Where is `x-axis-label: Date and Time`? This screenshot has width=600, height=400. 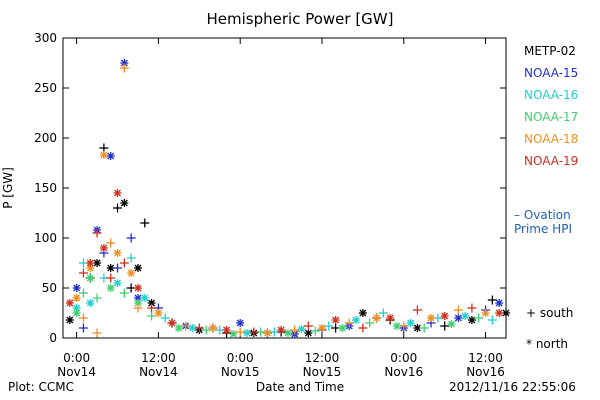 x-axis-label: Date and Time is located at coordinates (300, 387).